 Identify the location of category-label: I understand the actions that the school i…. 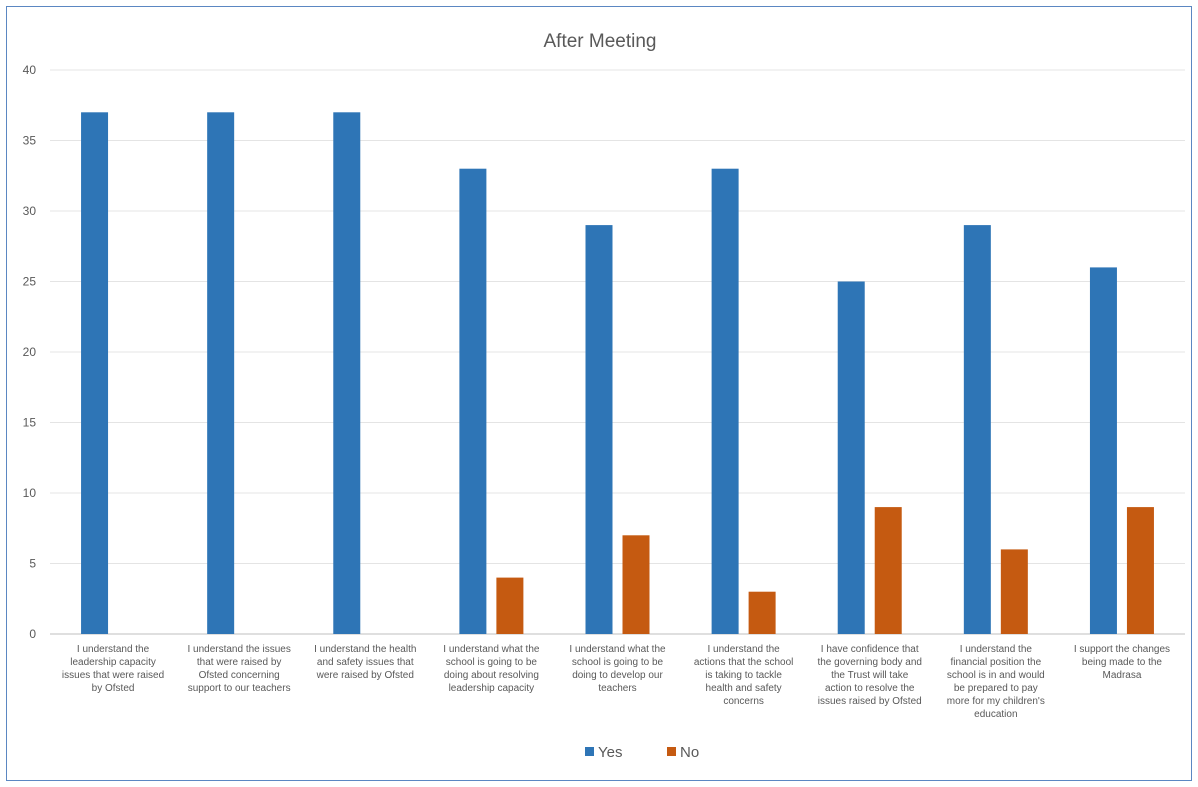
(744, 675).